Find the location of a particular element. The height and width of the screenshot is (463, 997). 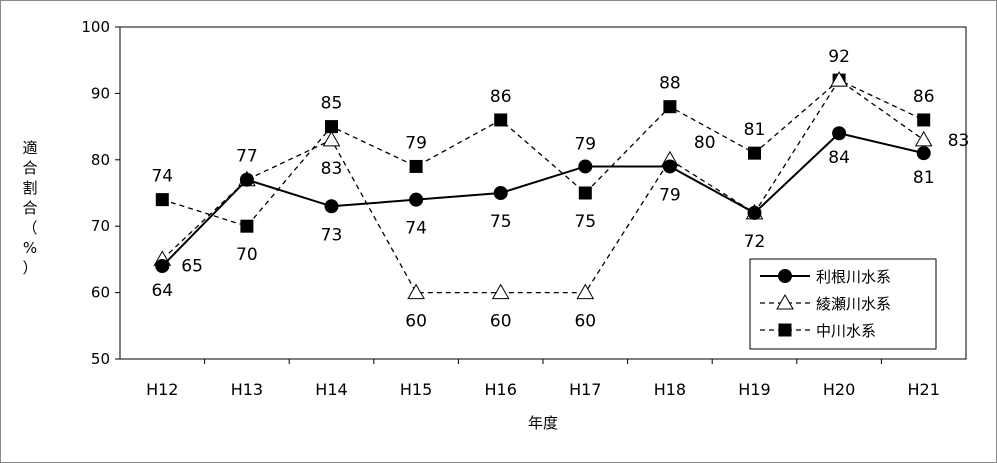

y-tick-label: 70 is located at coordinates (100, 226).